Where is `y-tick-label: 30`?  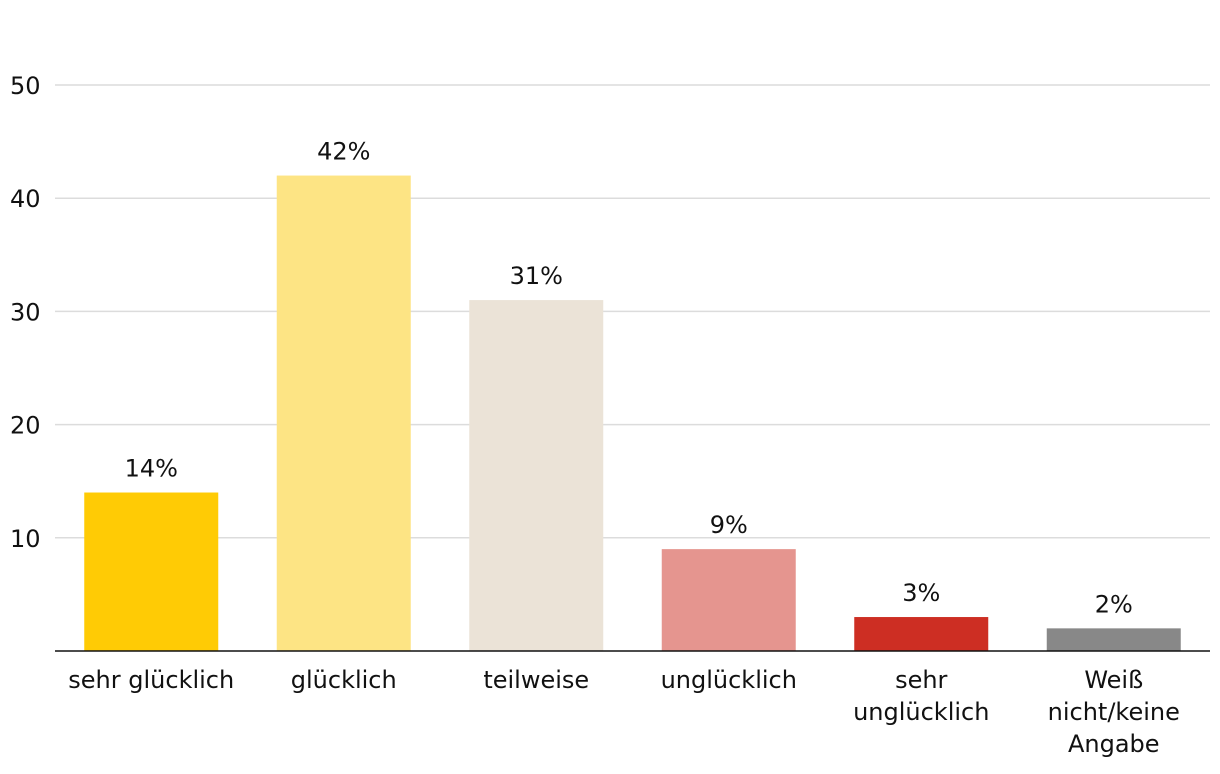 y-tick-label: 30 is located at coordinates (25, 312).